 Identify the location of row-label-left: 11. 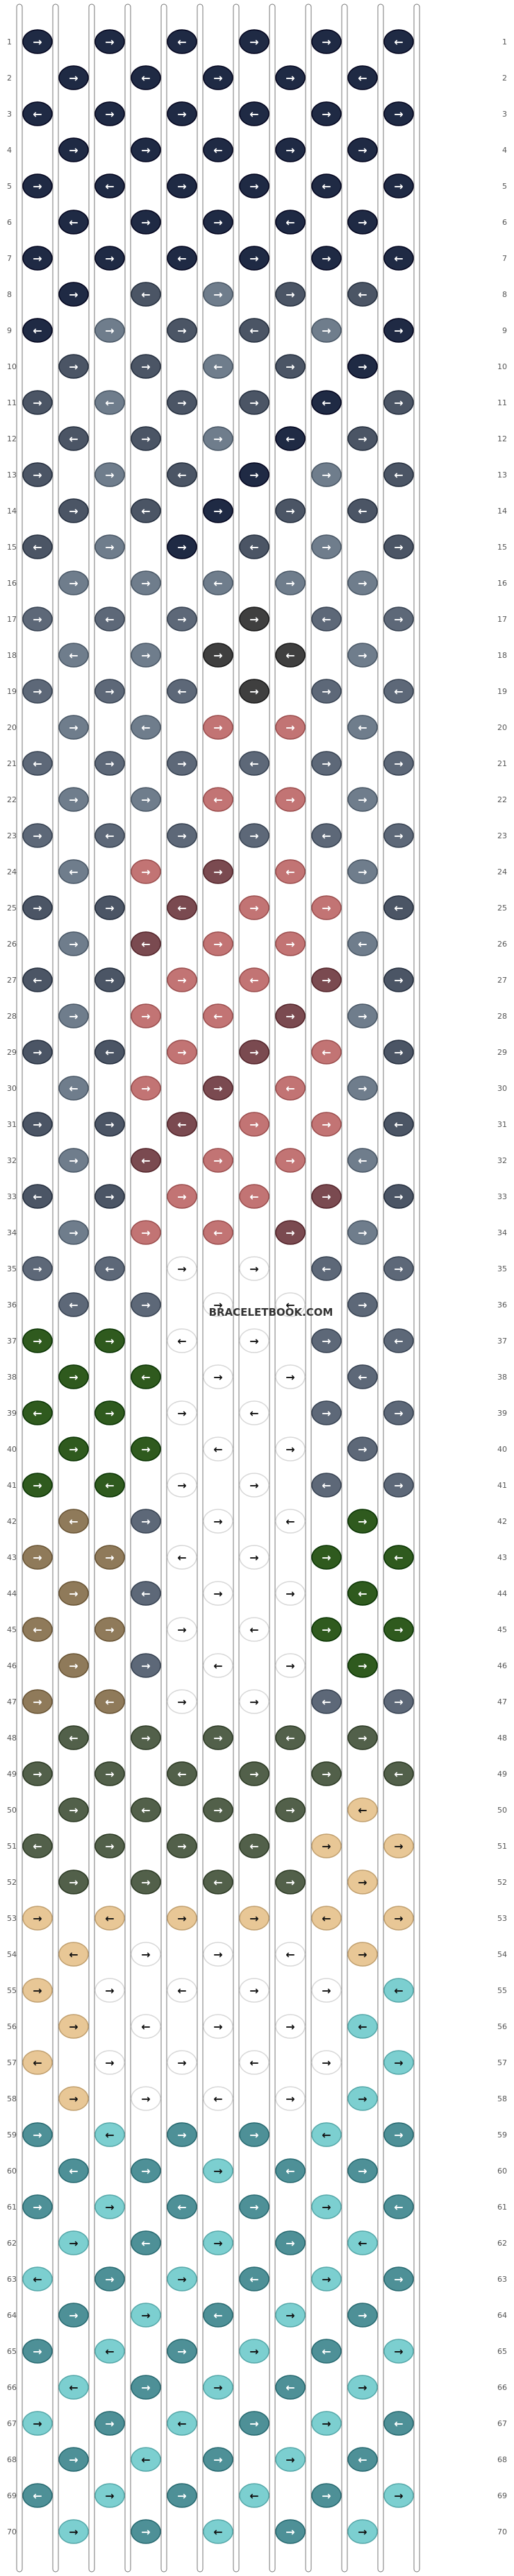
(12, 402).